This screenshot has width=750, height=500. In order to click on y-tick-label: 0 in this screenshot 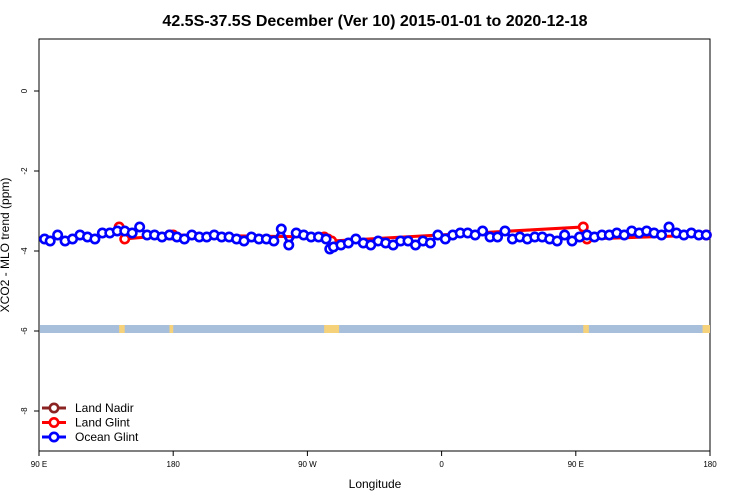, I will do `click(24, 90)`.